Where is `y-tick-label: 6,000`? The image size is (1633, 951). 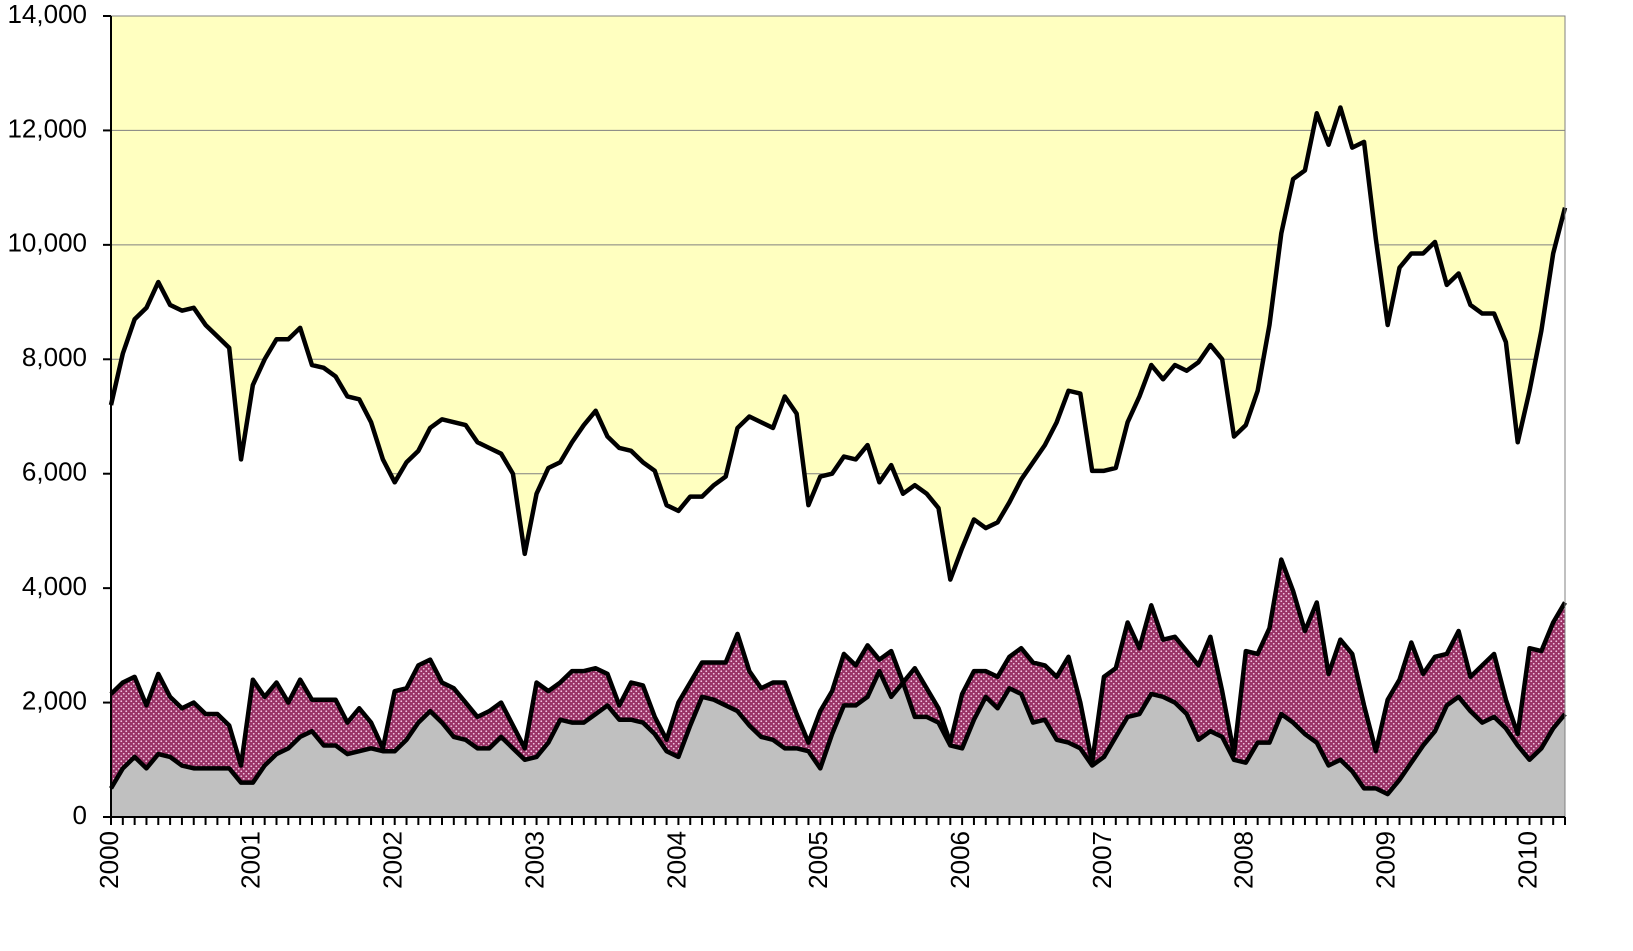
y-tick-label: 6,000 is located at coordinates (54, 472).